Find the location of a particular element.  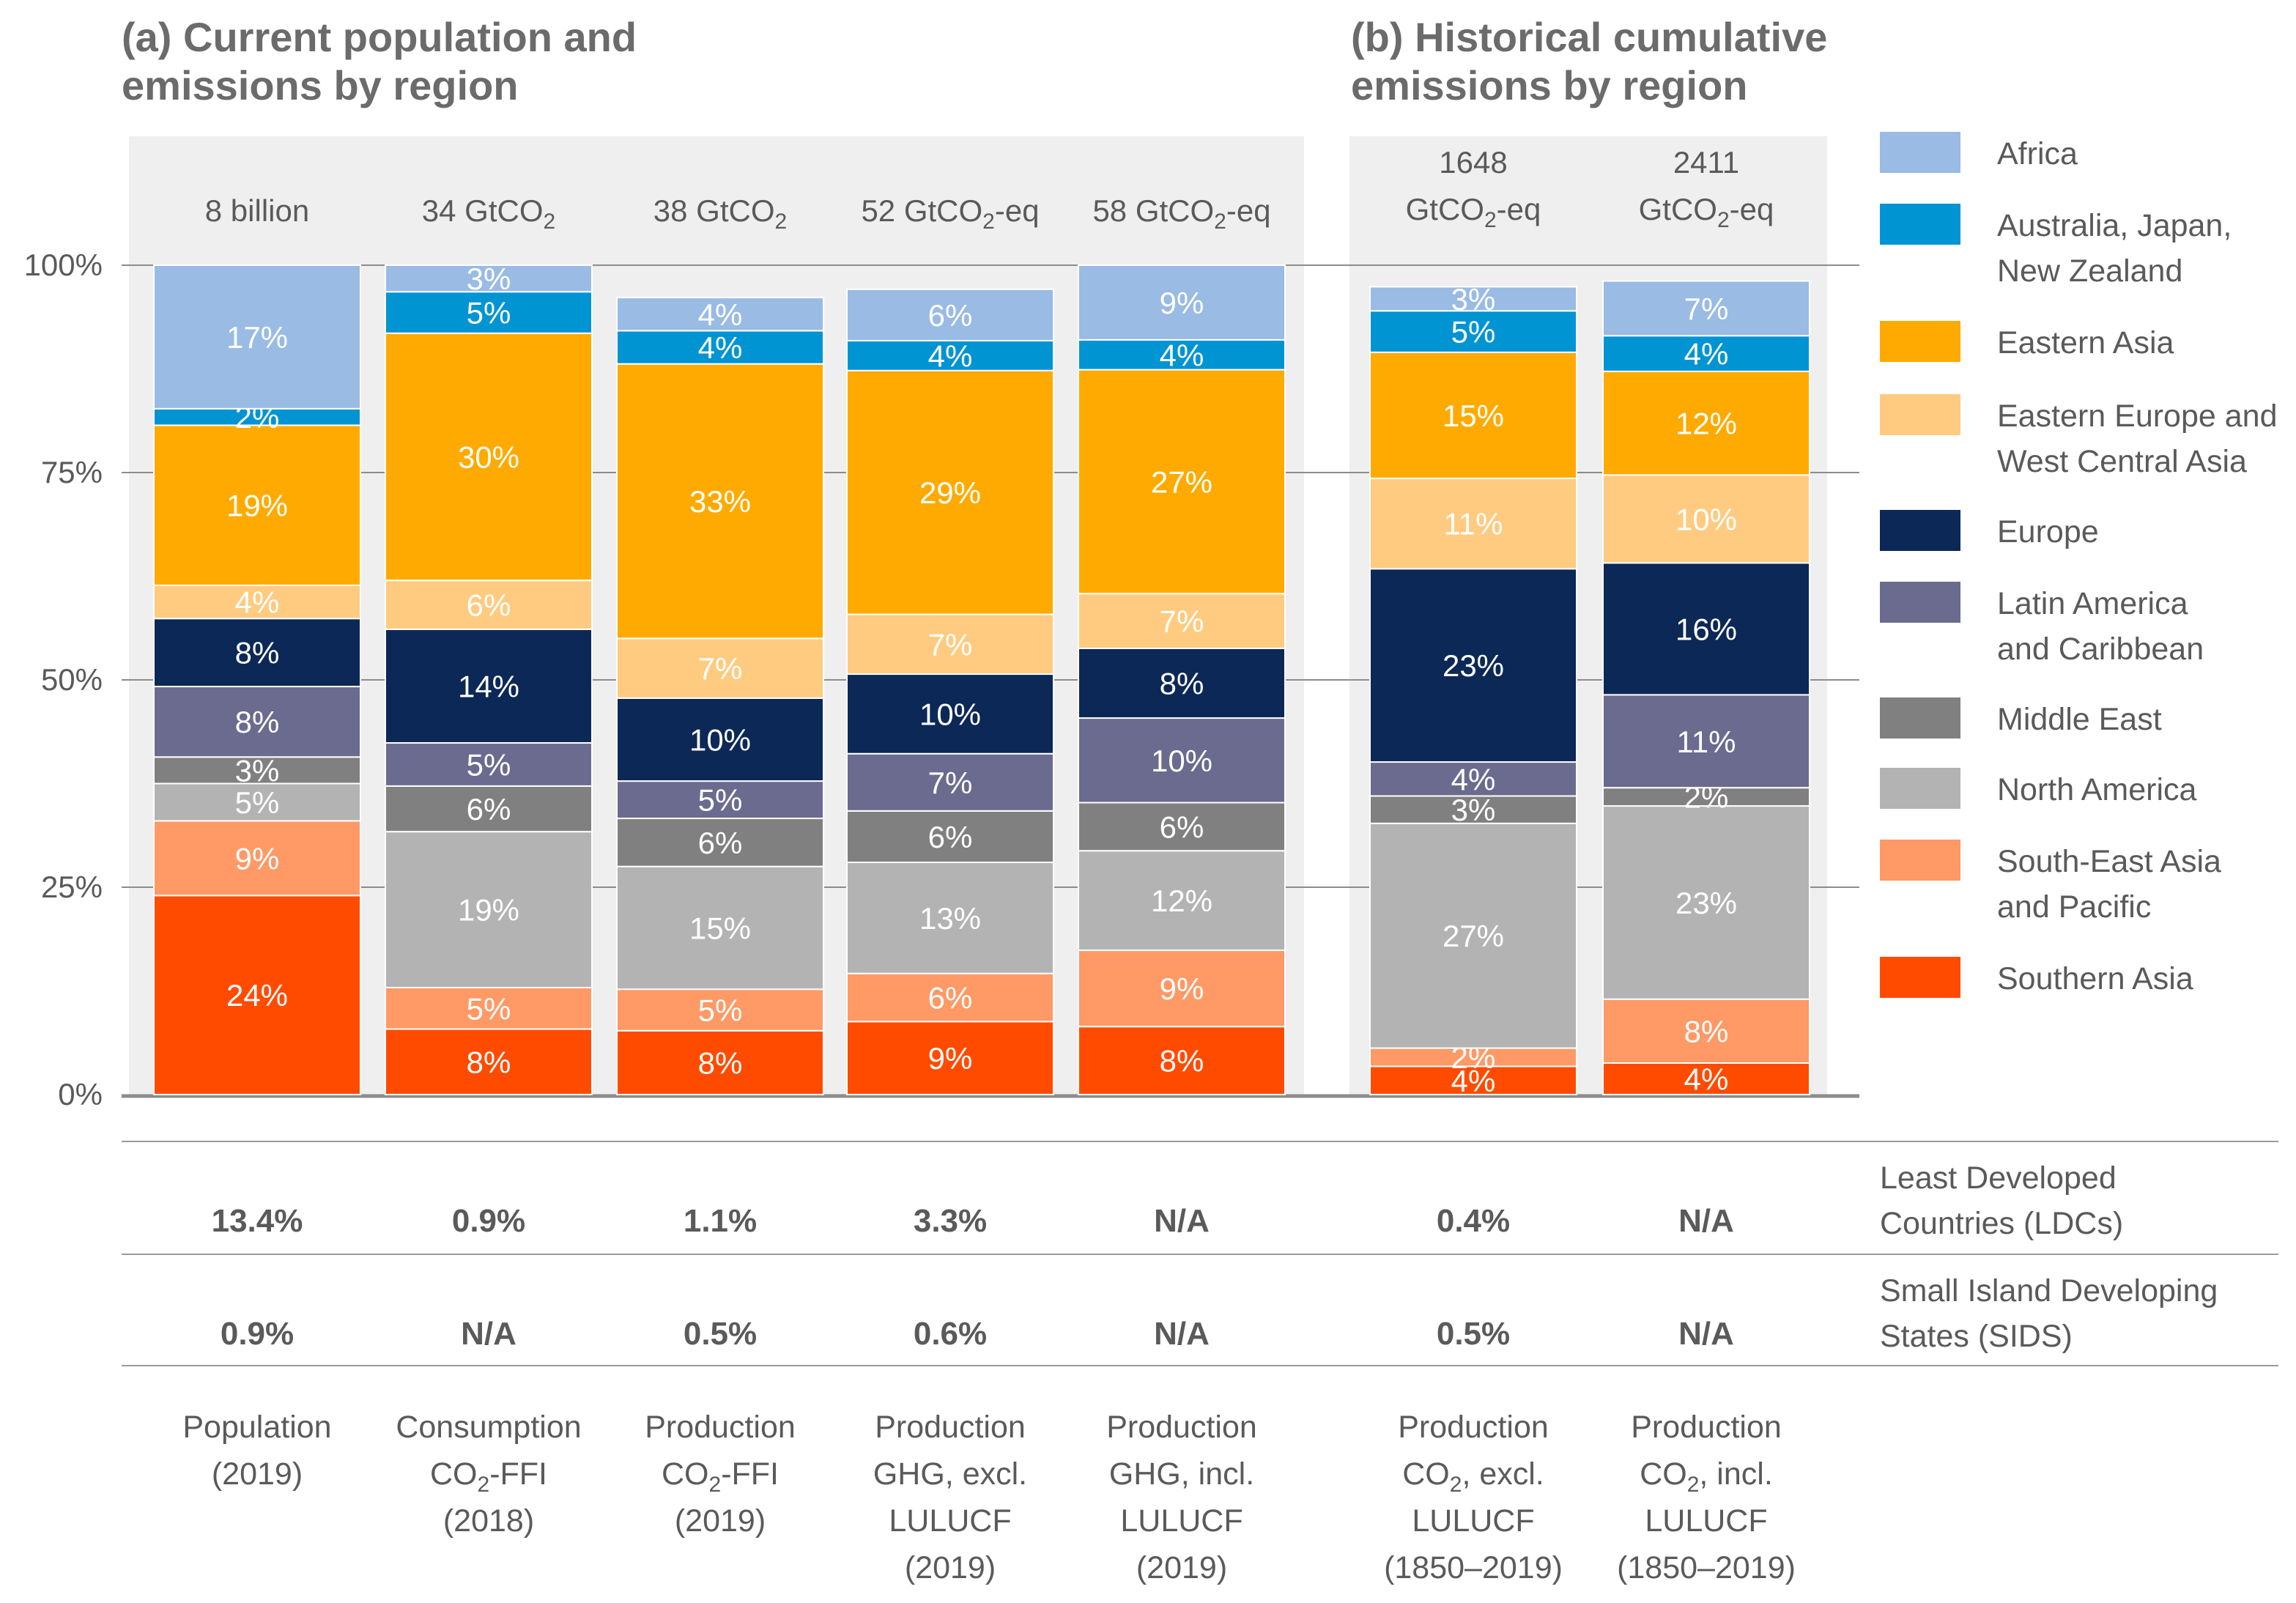

bar-total-label: 52 GtCO2-eq is located at coordinates (950, 213).